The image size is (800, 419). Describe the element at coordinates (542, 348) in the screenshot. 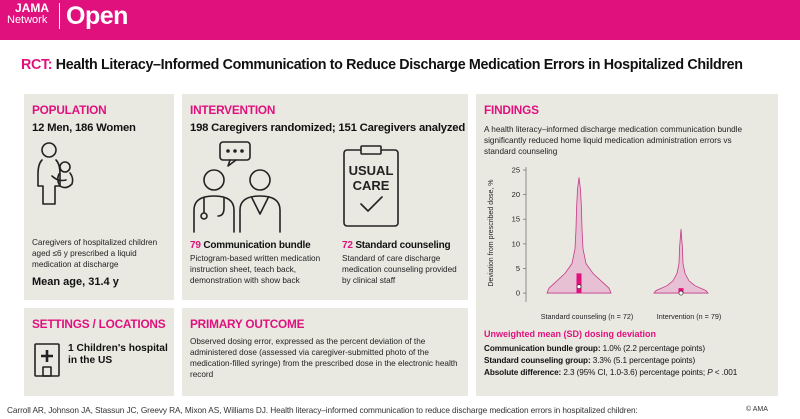

I see `result-bundle-label: Communication bundle group:` at that location.